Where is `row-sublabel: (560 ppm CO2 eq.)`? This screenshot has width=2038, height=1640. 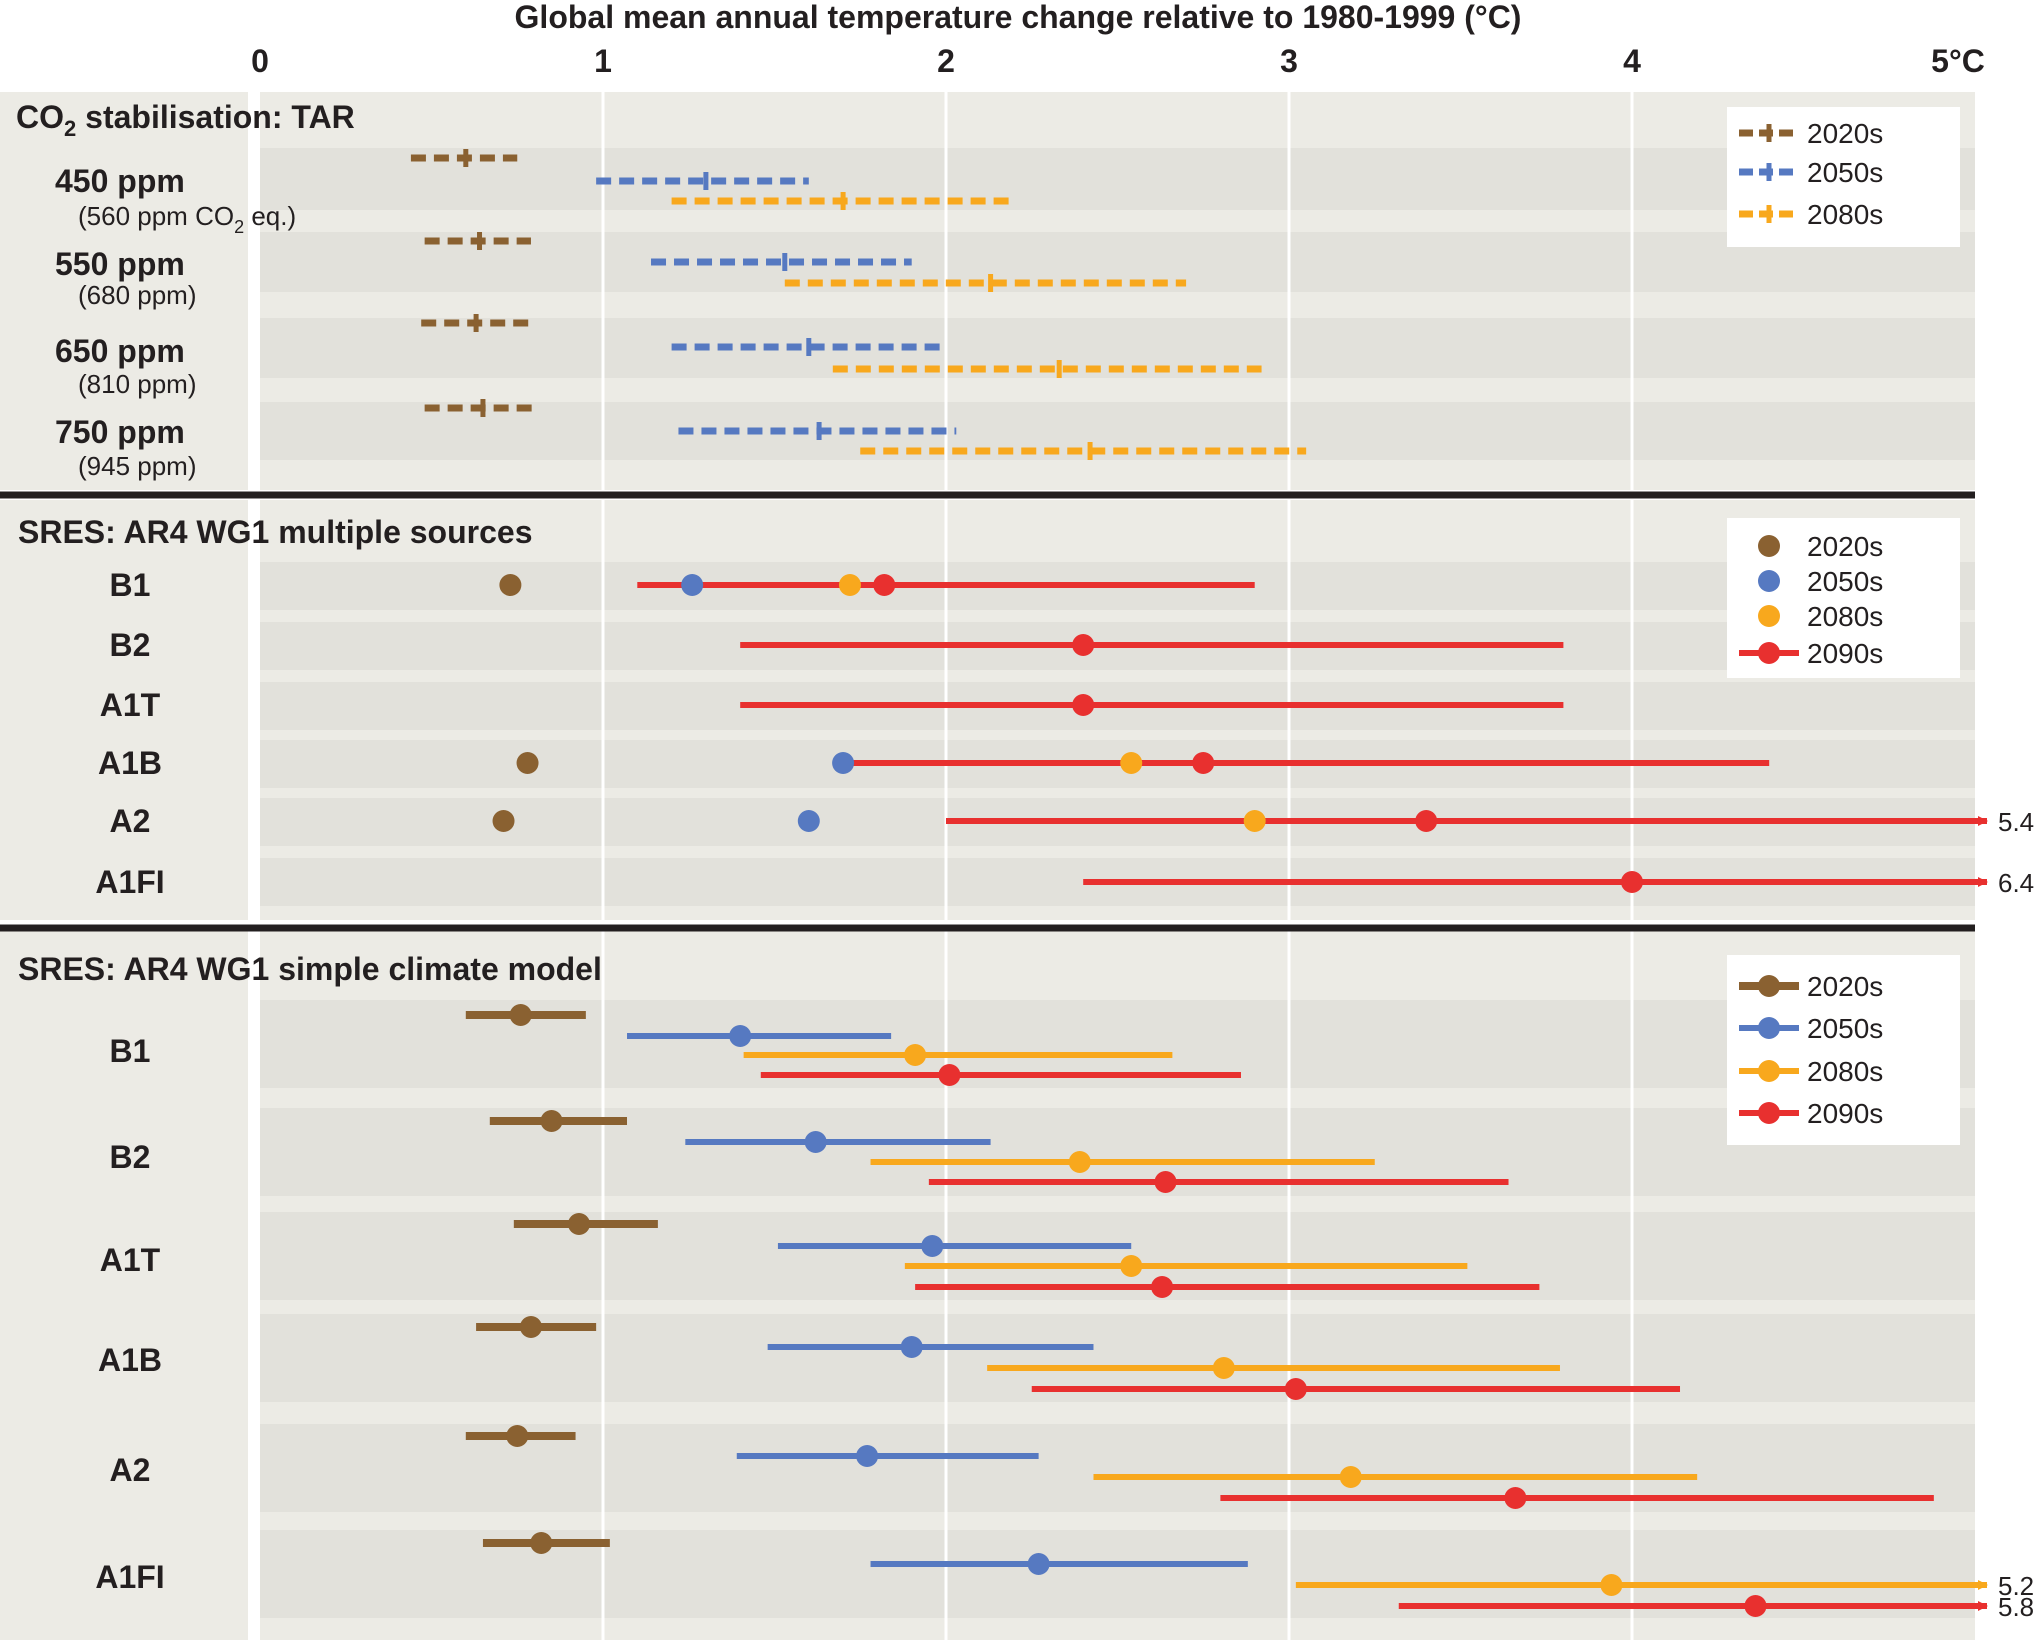 row-sublabel: (560 ppm CO2 eq.) is located at coordinates (187, 219).